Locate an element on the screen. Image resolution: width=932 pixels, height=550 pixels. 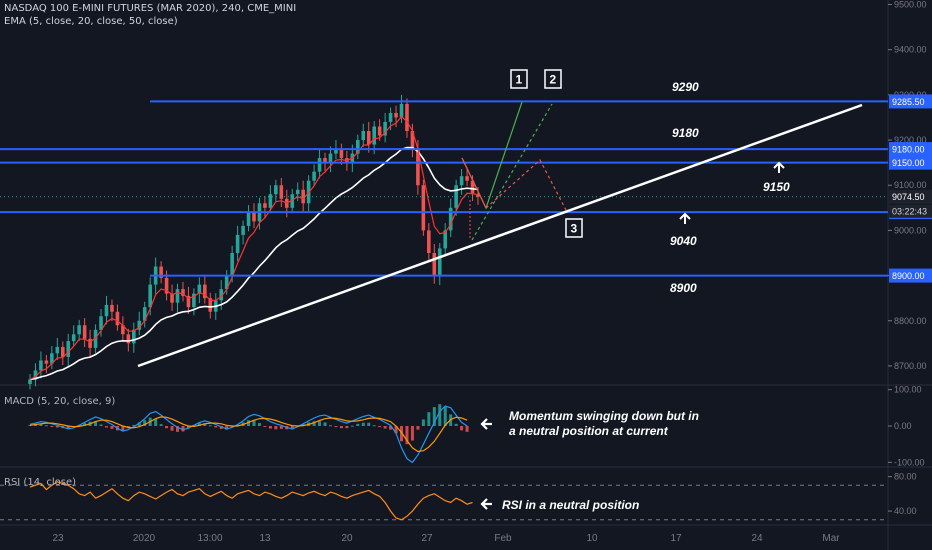
current-price-badge is located at coordinates (910, 196).